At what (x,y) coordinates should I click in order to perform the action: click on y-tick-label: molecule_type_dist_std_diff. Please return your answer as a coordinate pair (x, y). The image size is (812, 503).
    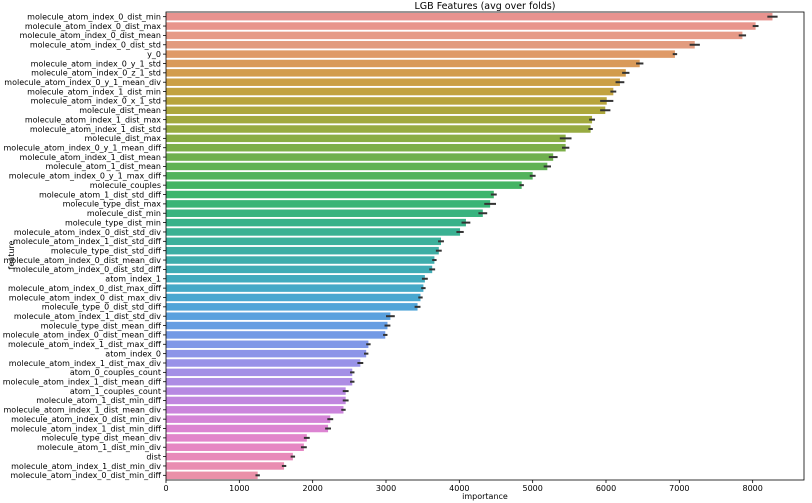
    Looking at the image, I should click on (106, 250).